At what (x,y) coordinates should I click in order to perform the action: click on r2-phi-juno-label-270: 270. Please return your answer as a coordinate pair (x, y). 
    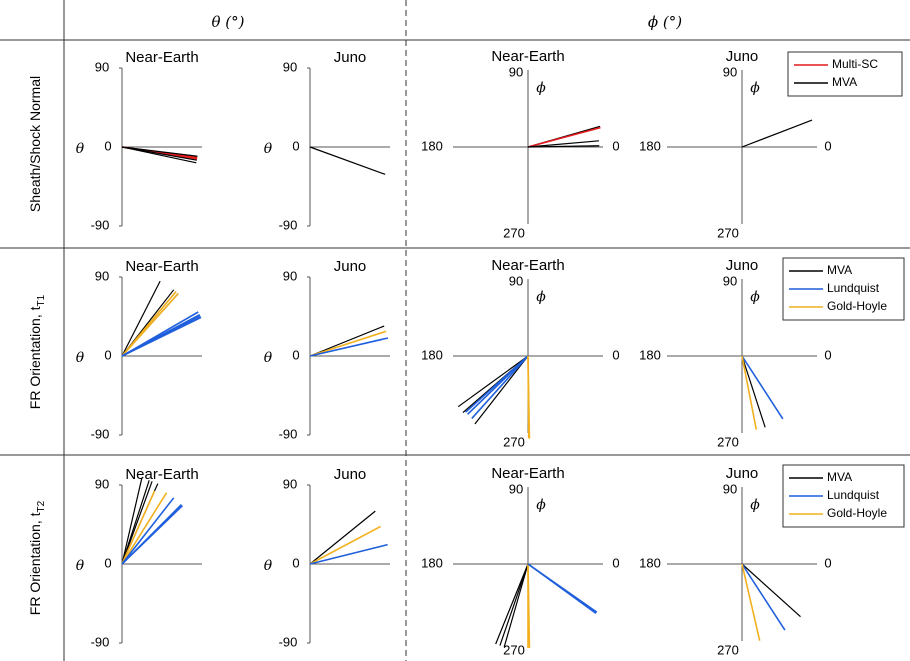
    Looking at the image, I should click on (728, 649).